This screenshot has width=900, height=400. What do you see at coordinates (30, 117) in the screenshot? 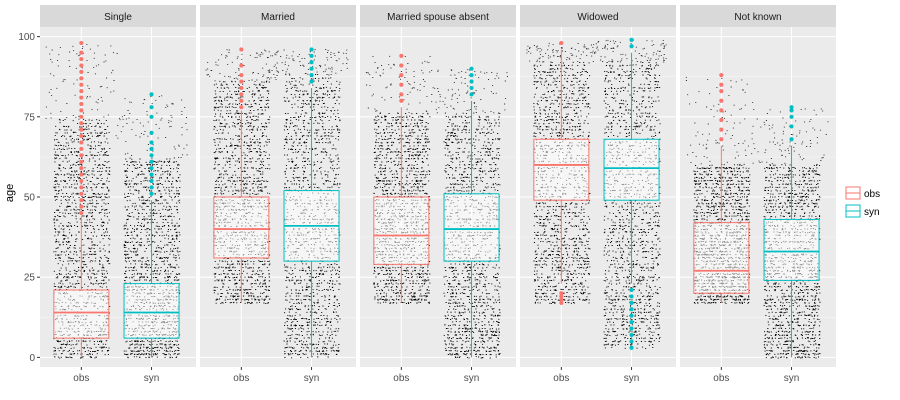
I see `y-axis-tick-label: 75` at bounding box center [30, 117].